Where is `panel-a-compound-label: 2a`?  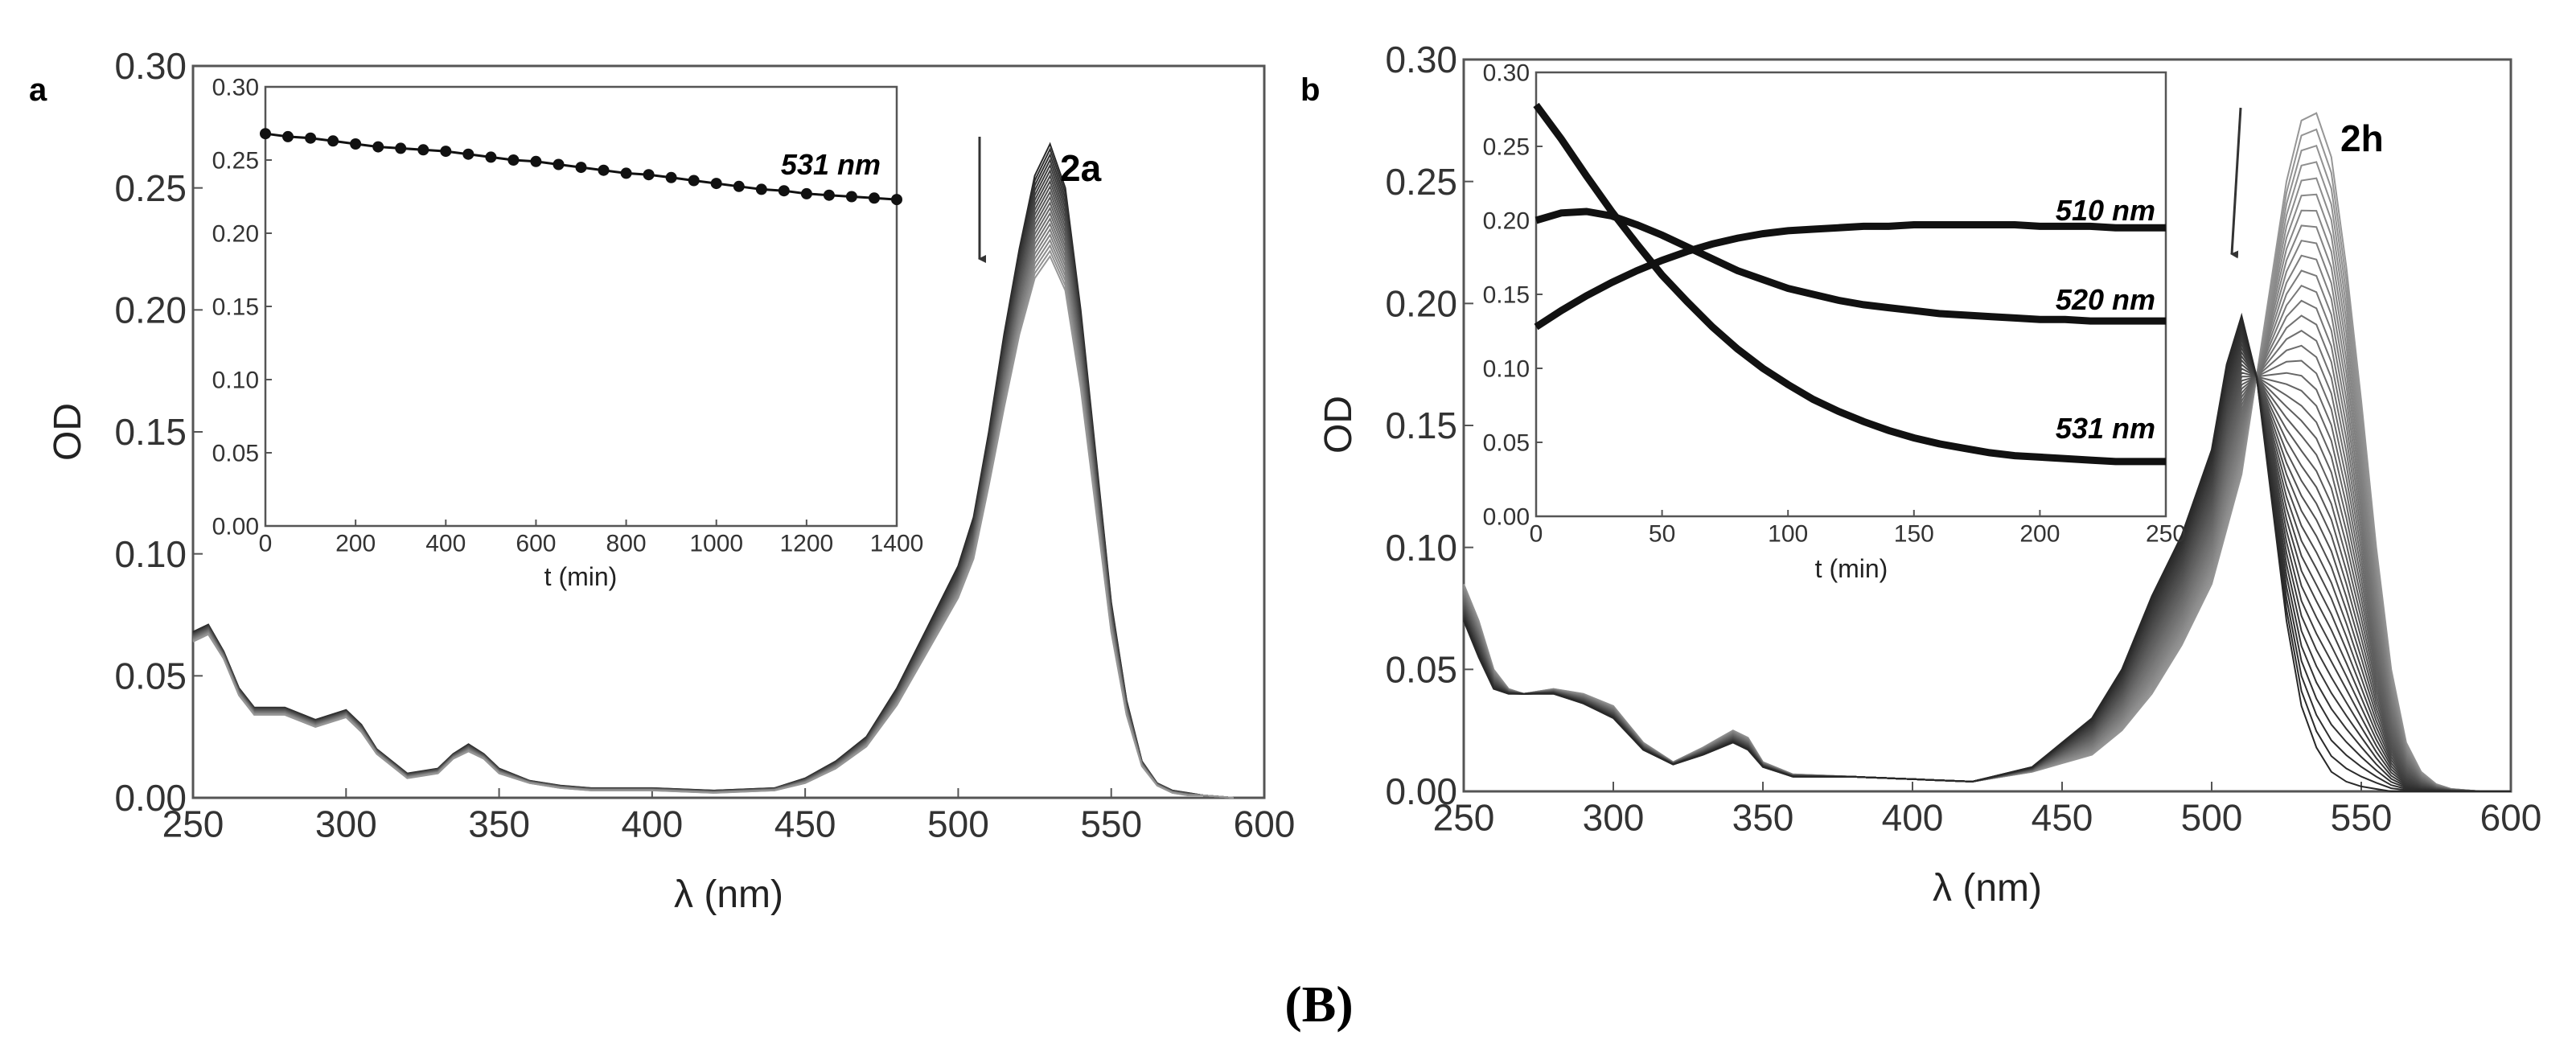 panel-a-compound-label: 2a is located at coordinates (1081, 168).